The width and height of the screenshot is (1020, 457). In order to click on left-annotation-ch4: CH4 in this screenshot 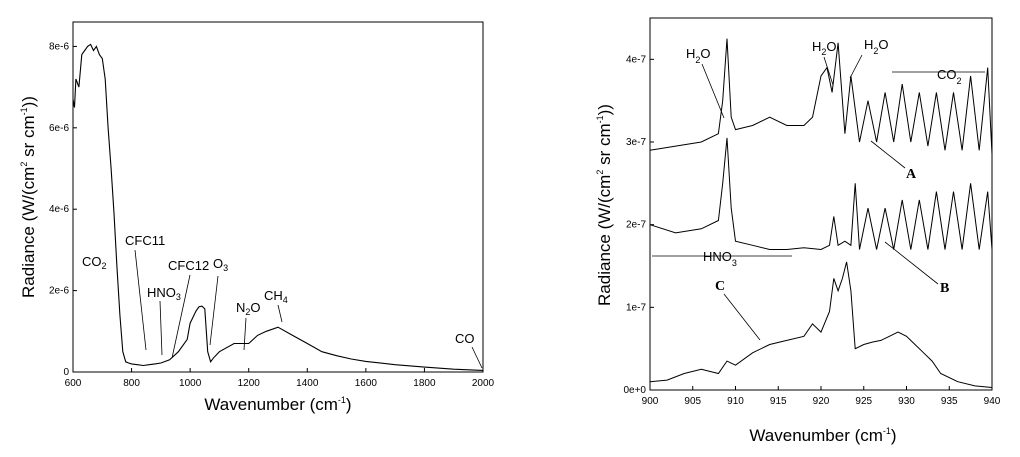, I will do `click(276, 296)`.